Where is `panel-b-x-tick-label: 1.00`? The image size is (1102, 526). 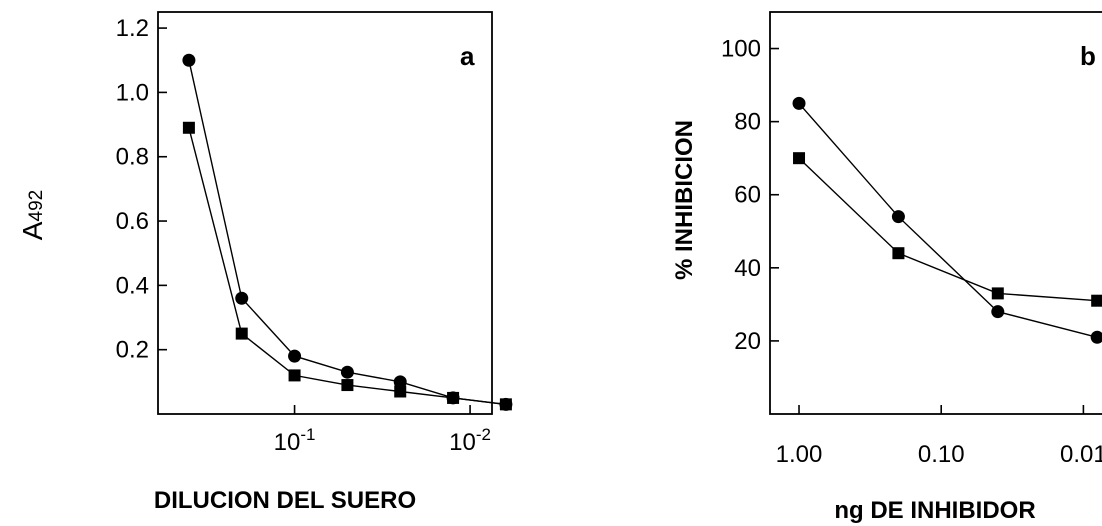 panel-b-x-tick-label: 1.00 is located at coordinates (799, 454).